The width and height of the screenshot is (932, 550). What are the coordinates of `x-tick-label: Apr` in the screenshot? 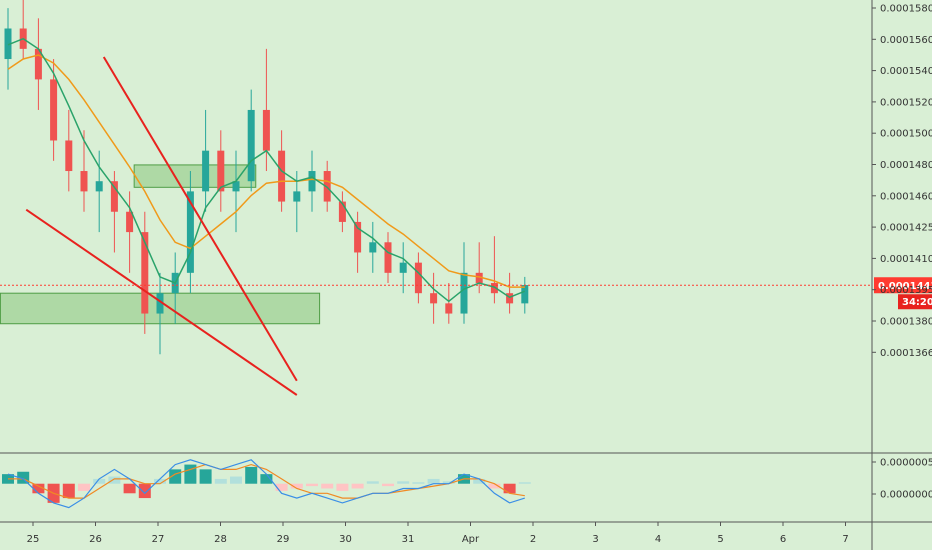 It's located at (471, 539).